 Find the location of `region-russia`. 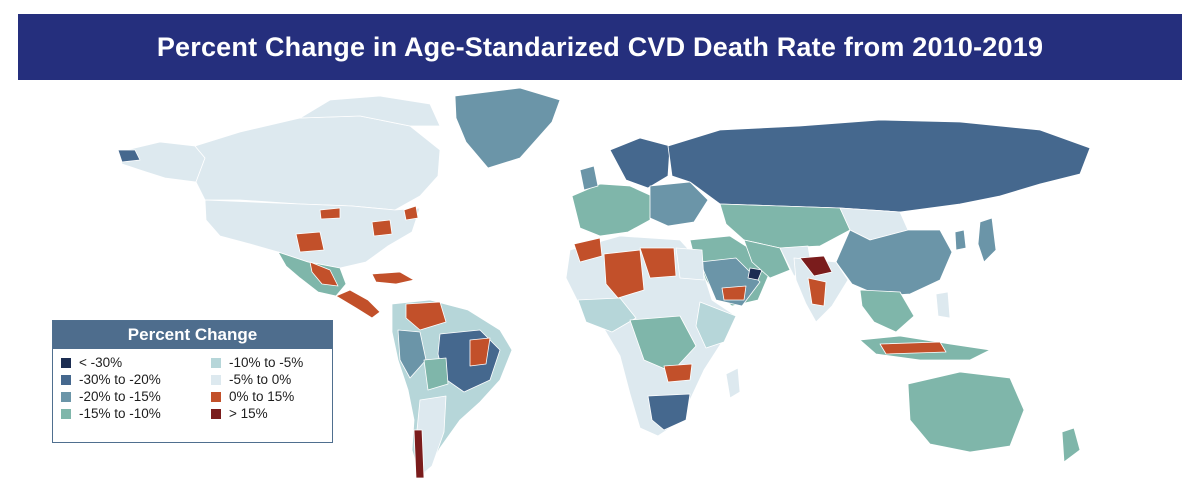

region-russia is located at coordinates (879, 166).